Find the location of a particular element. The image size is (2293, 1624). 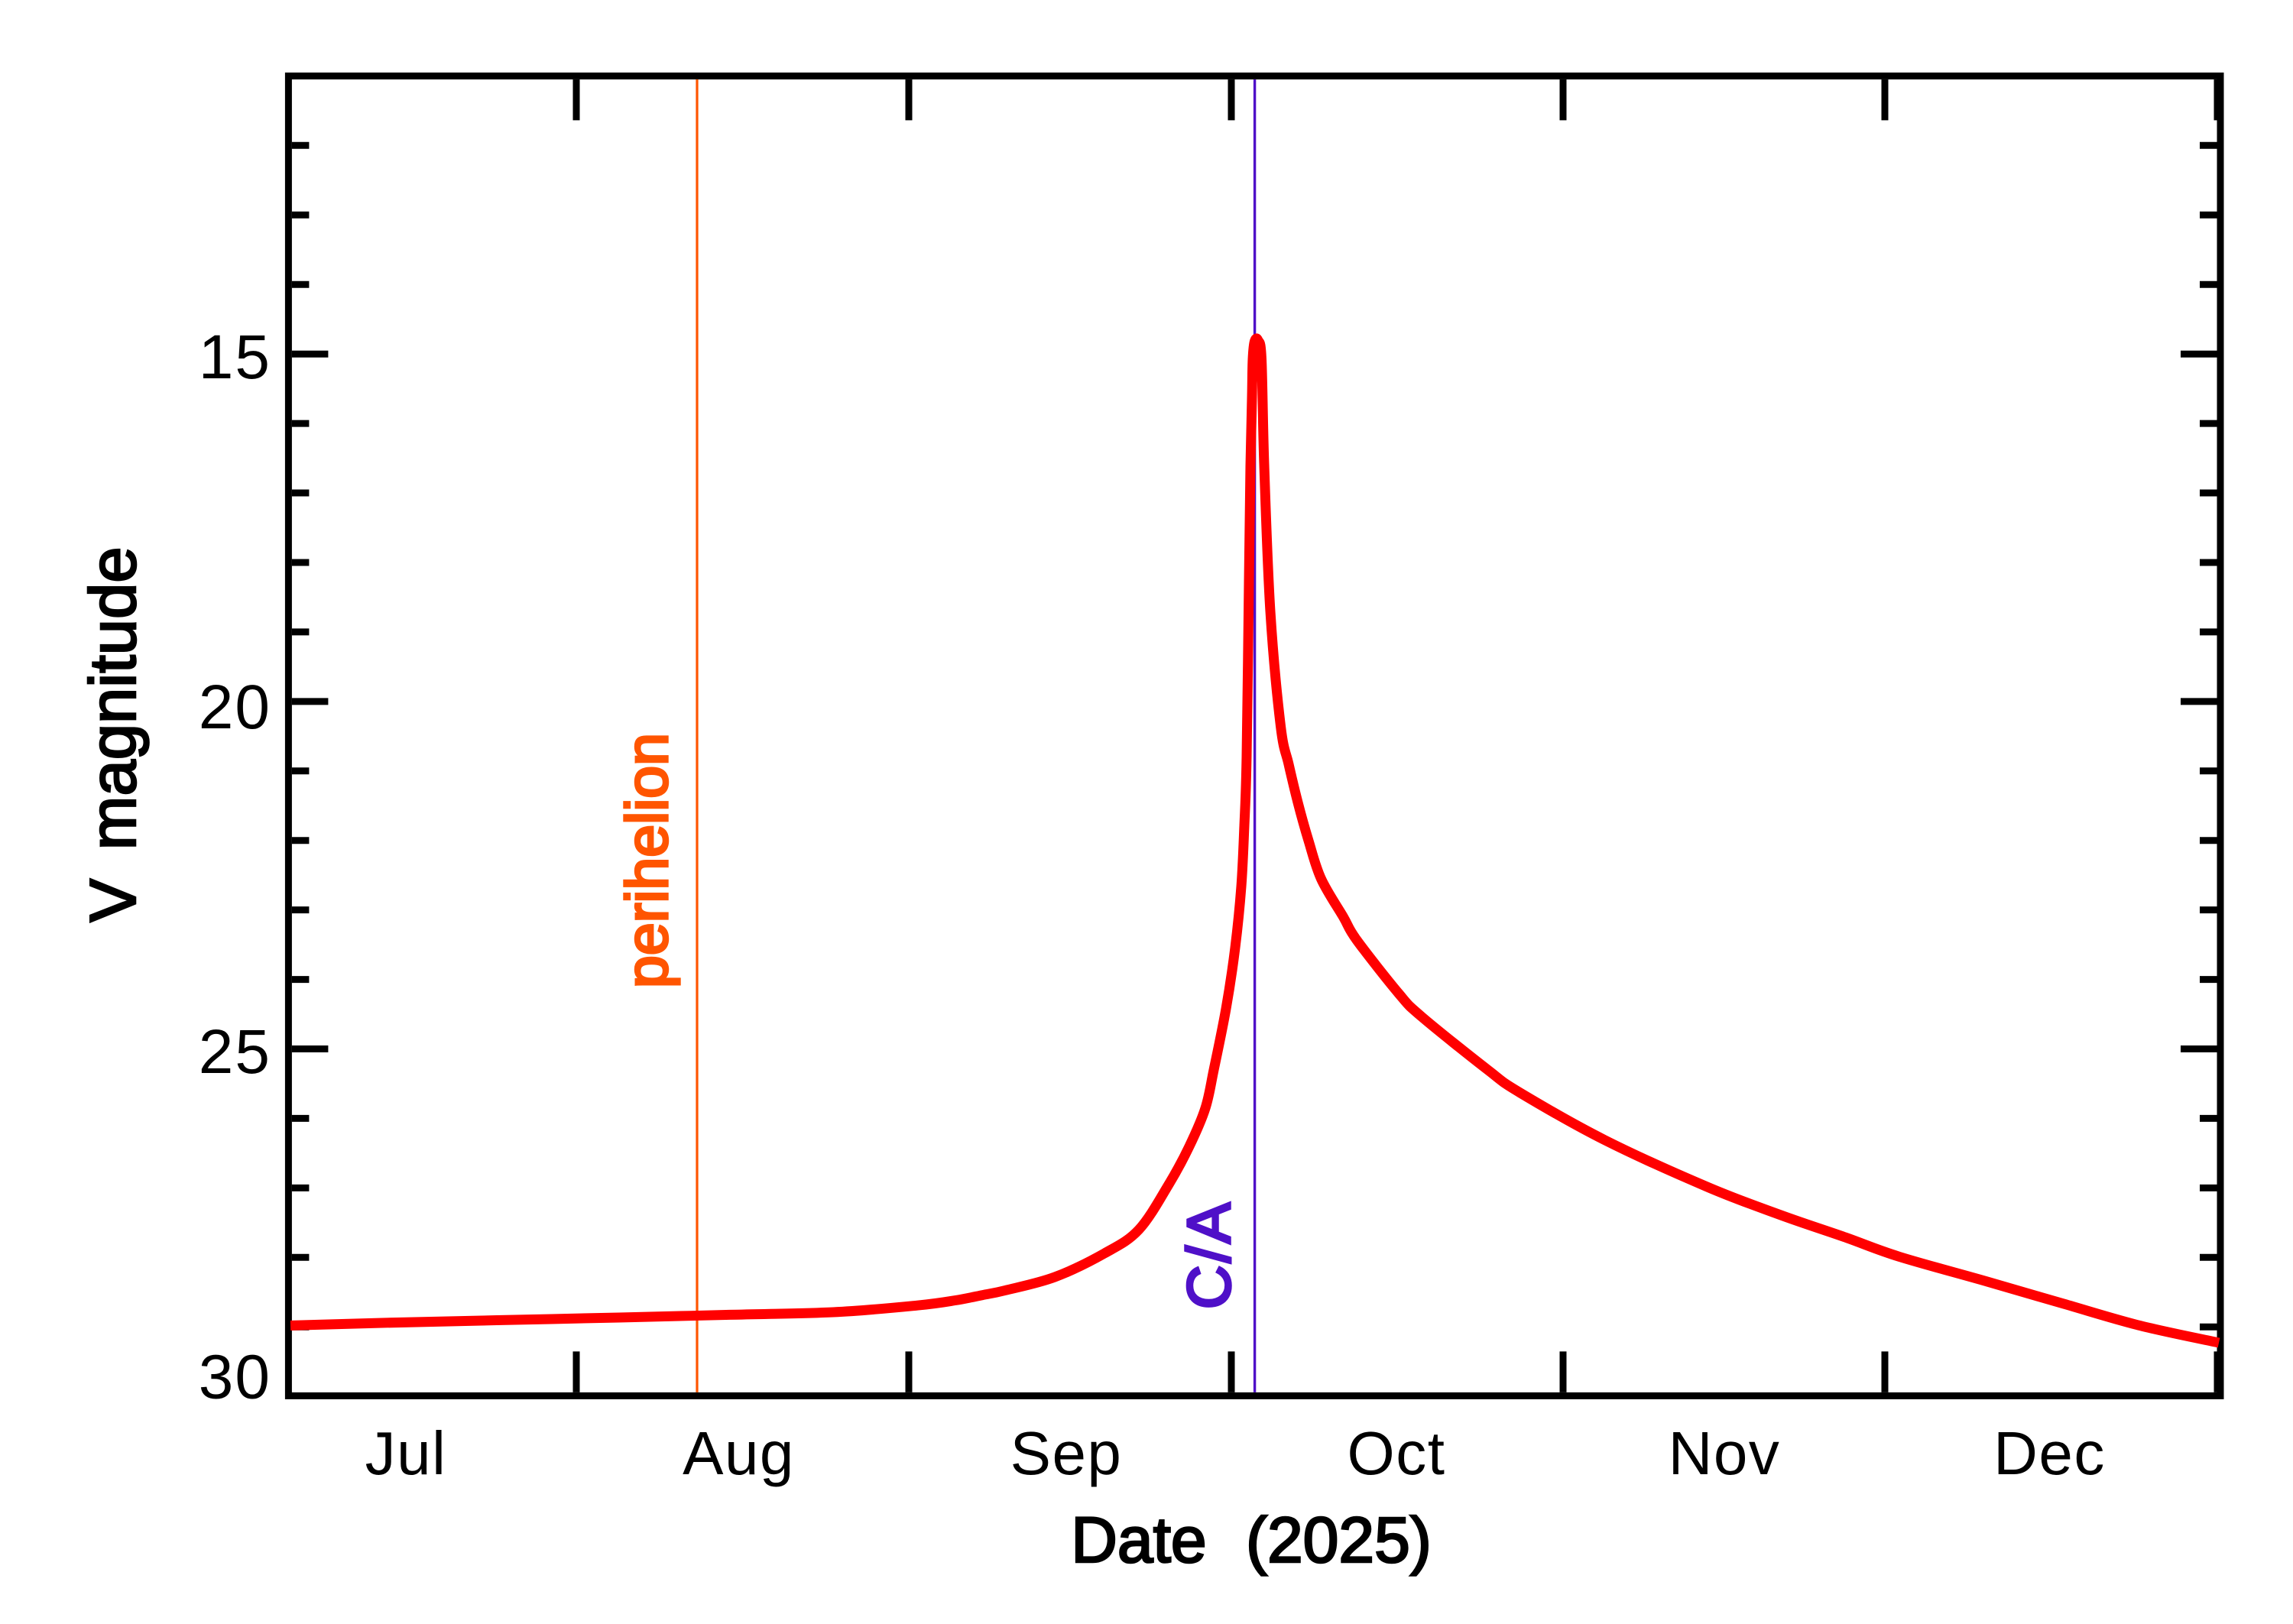

svg-text: Nov is located at coordinates (1725, 1453).